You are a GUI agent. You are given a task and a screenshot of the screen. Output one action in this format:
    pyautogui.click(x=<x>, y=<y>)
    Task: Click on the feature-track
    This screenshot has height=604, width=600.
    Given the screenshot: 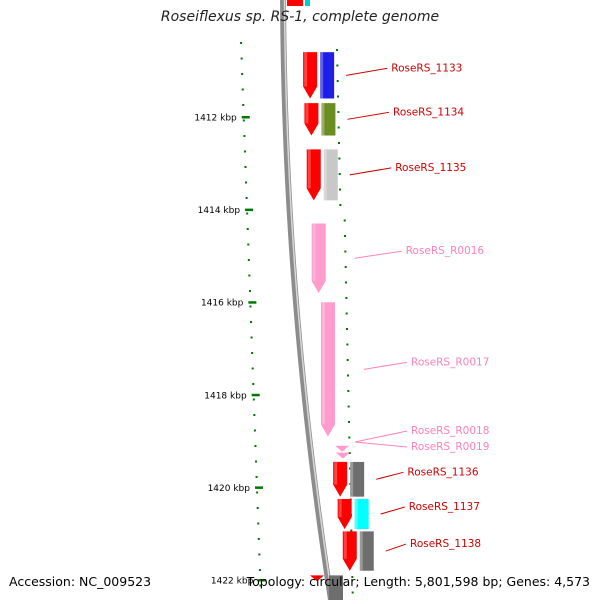 What is the action you would take?
    pyautogui.click(x=330, y=317)
    